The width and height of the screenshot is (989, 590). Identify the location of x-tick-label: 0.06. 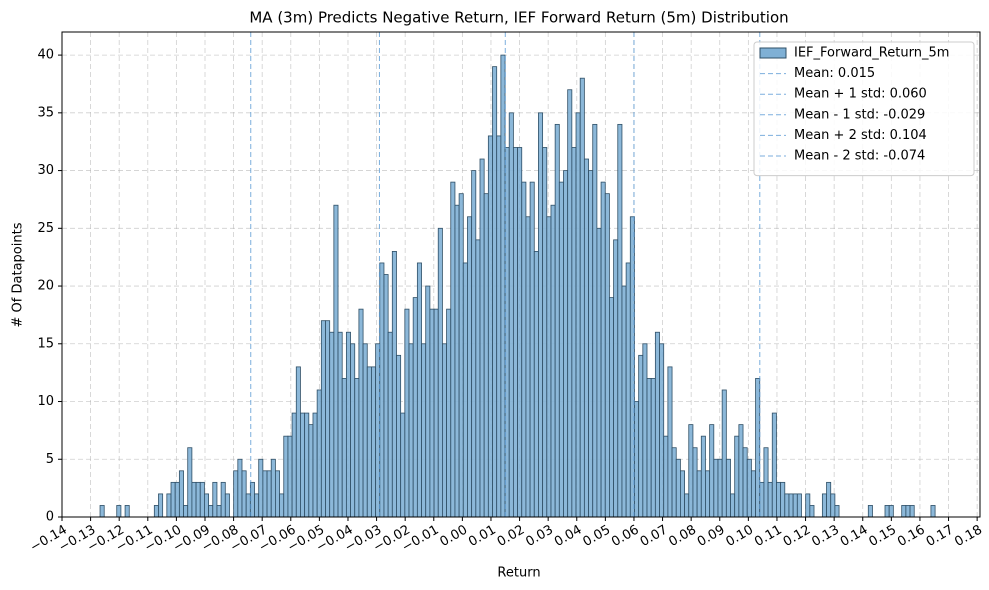
(625, 536).